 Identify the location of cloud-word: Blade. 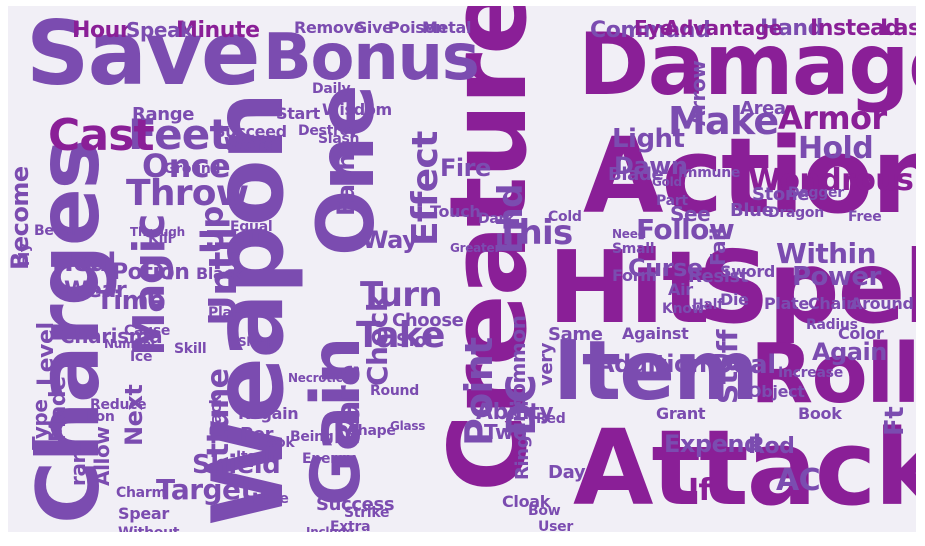
(636, 174).